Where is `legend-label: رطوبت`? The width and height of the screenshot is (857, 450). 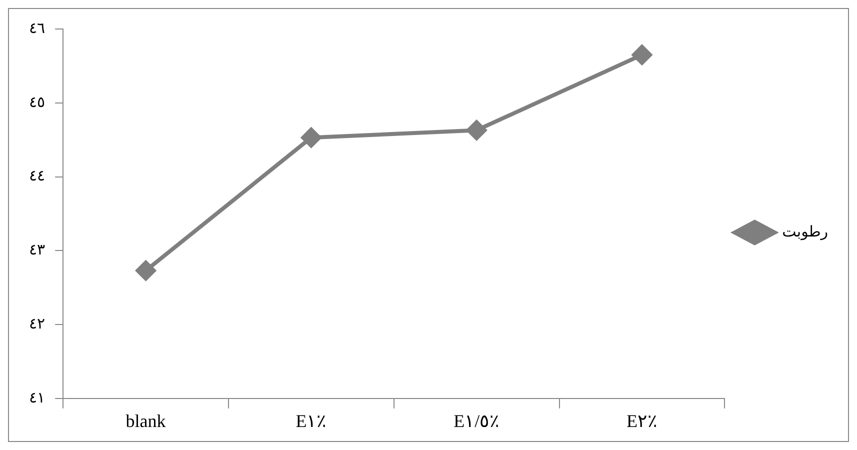
legend-label: رطوبت is located at coordinates (805, 231).